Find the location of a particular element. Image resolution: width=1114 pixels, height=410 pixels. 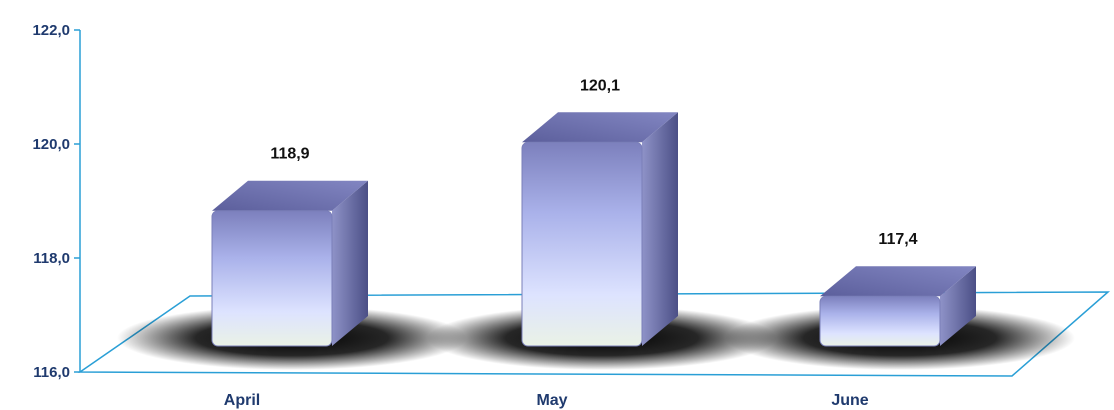

y-tick-label: 116,0 is located at coordinates (51, 372).